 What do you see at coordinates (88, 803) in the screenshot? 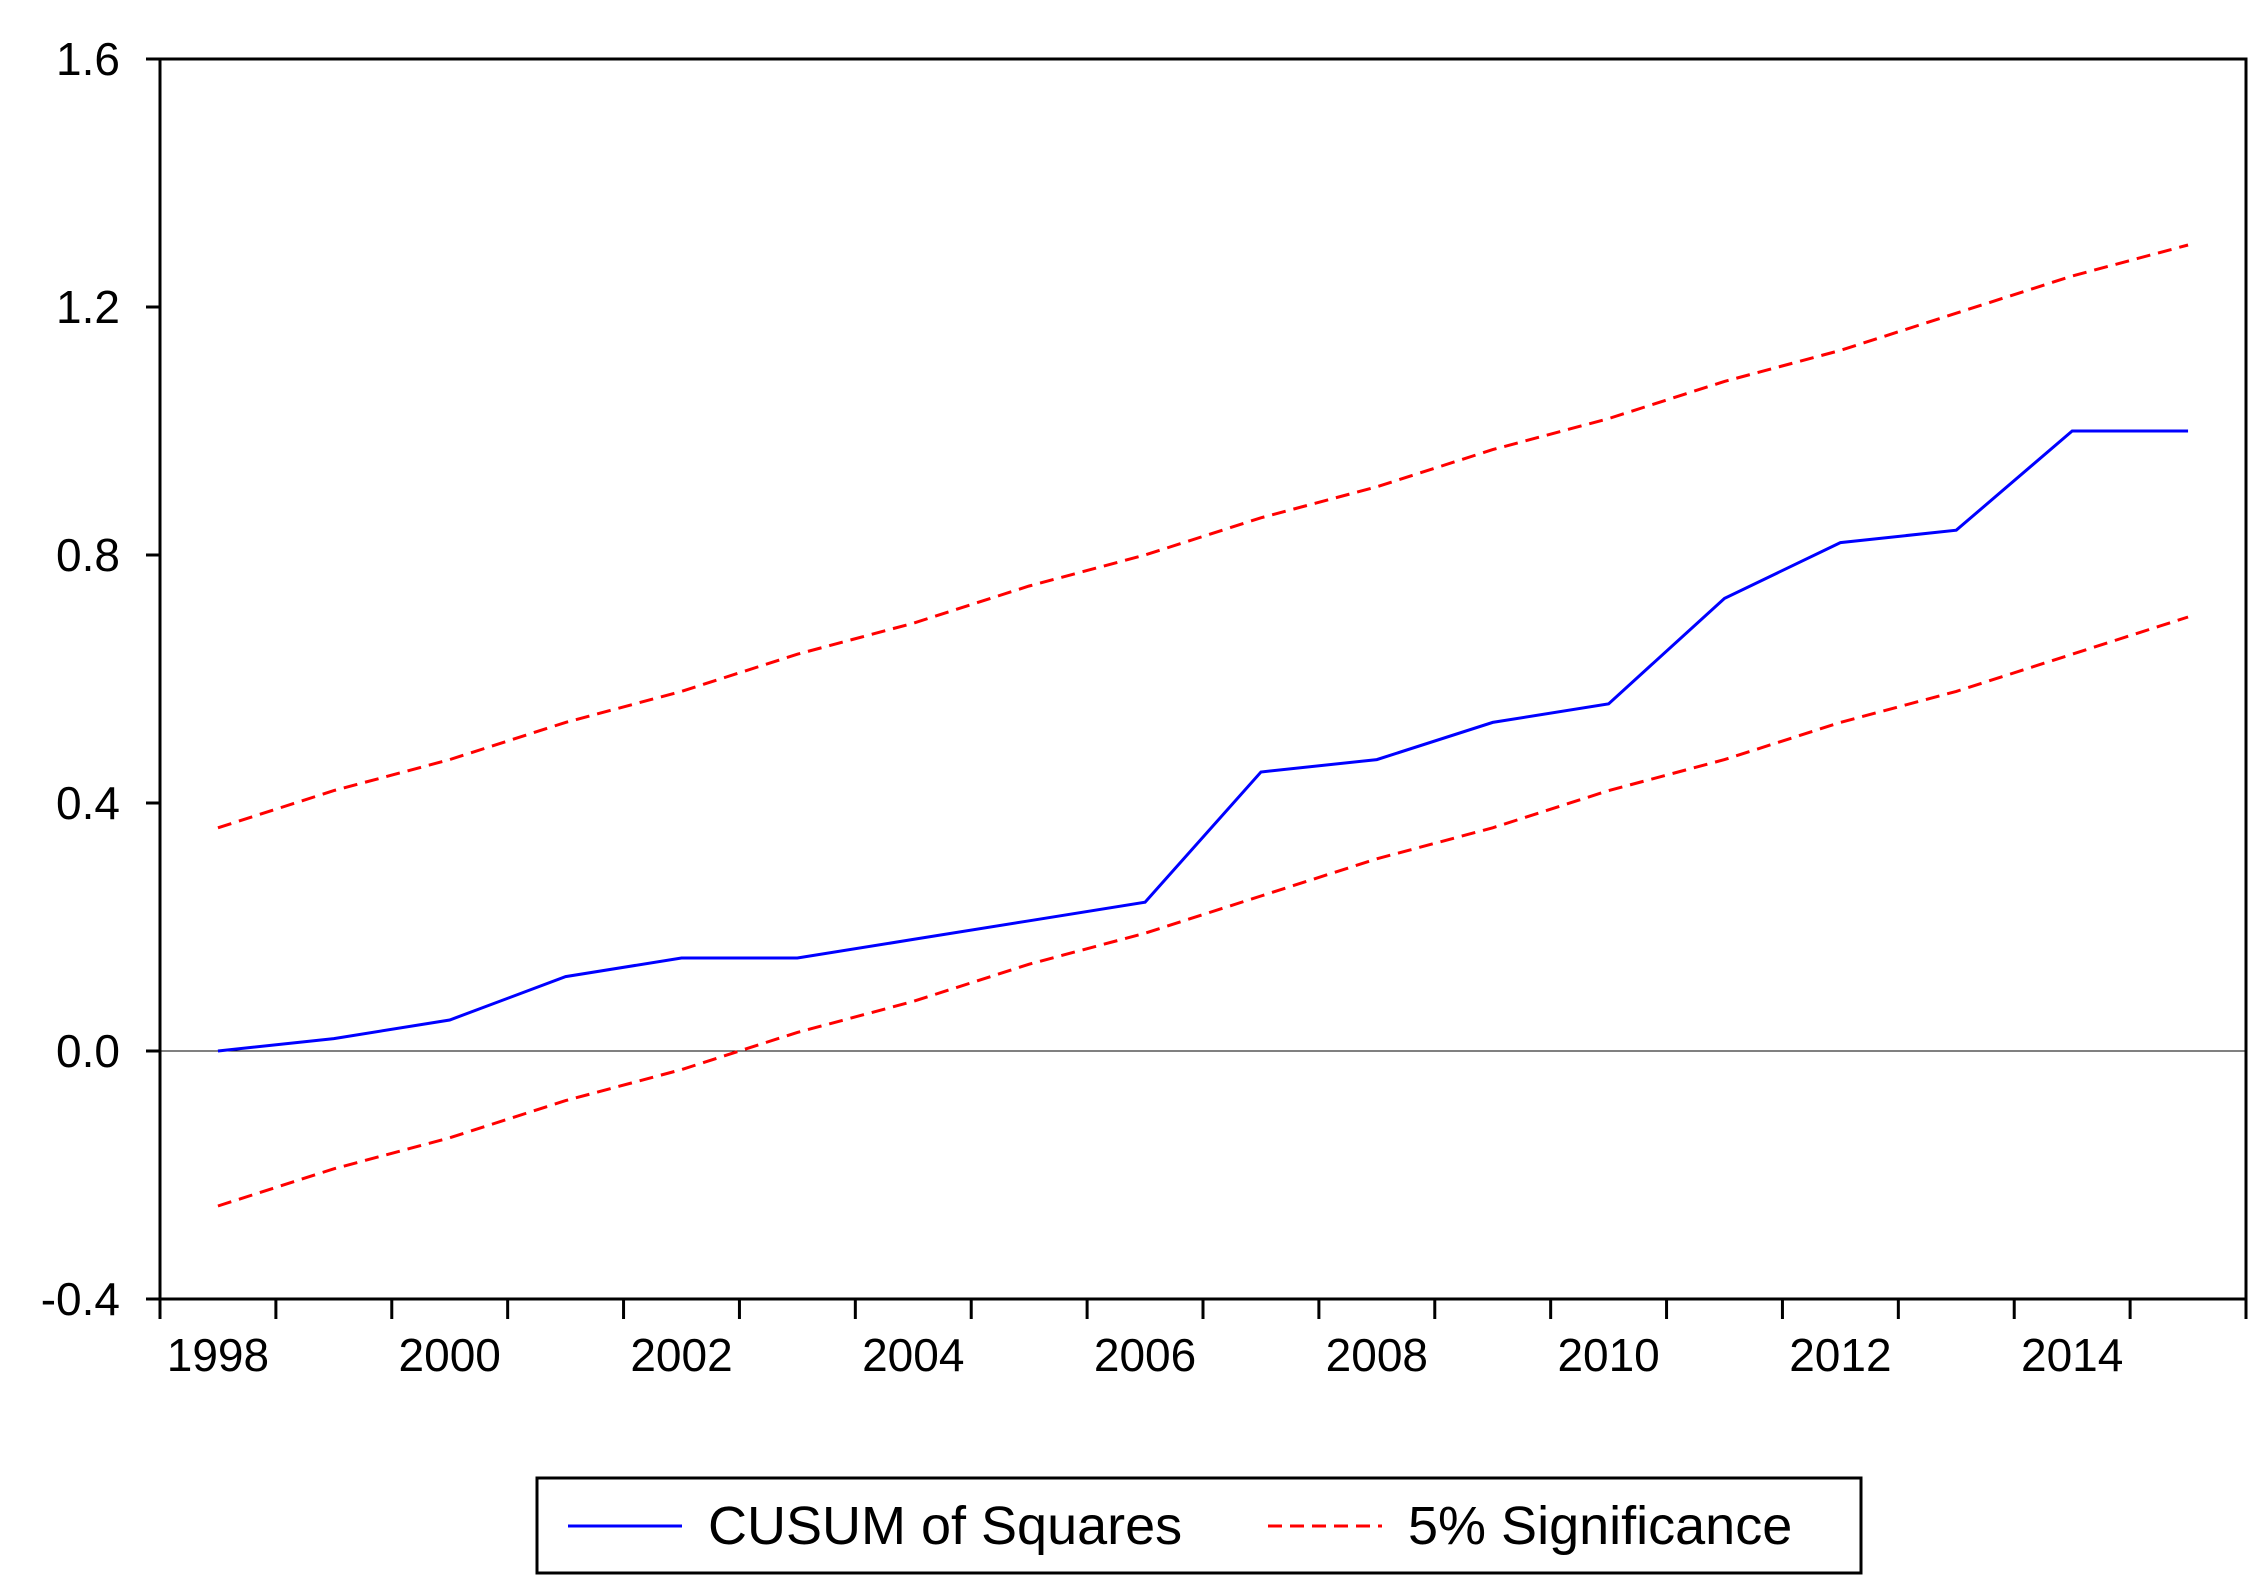
I see `y-tick-label: 0.4` at bounding box center [88, 803].